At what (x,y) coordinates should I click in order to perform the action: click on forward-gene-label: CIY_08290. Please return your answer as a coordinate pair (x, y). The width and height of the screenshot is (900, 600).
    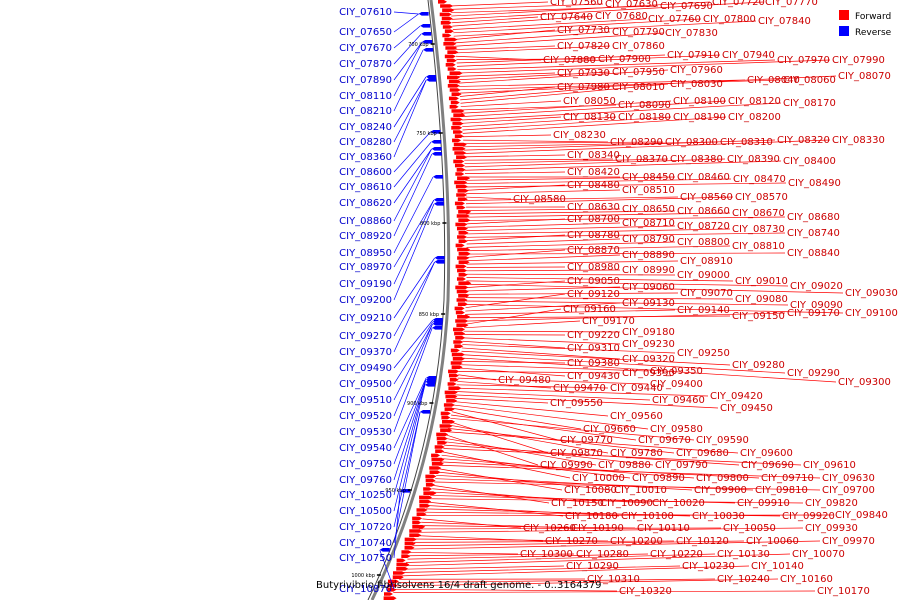
    Looking at the image, I should click on (636, 142).